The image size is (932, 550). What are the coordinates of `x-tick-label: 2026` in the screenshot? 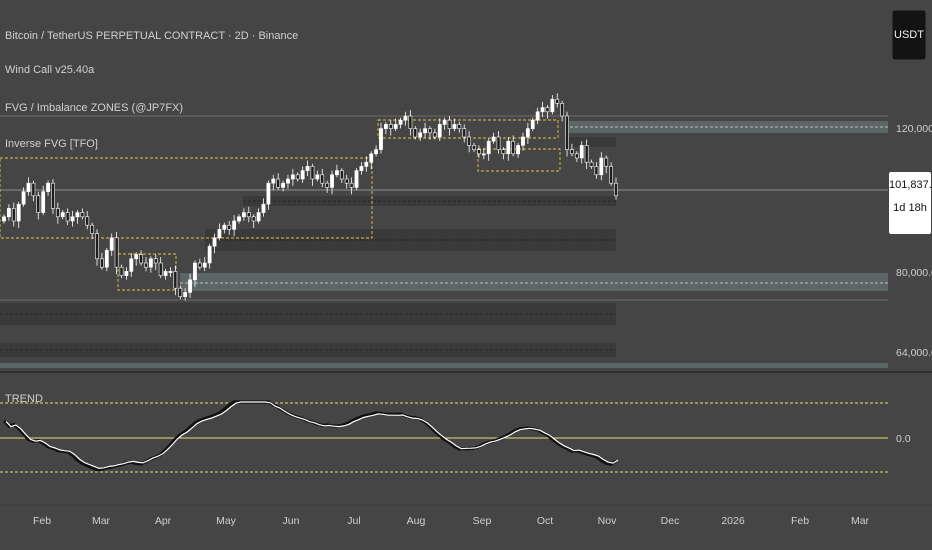 It's located at (733, 521).